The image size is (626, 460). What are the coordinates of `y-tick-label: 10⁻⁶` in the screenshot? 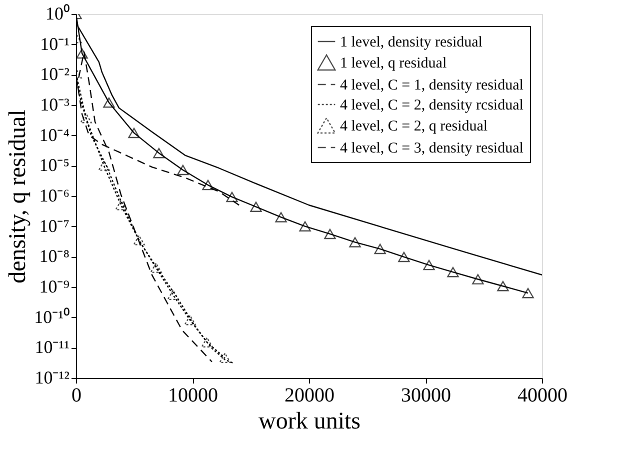 It's located at (54, 196).